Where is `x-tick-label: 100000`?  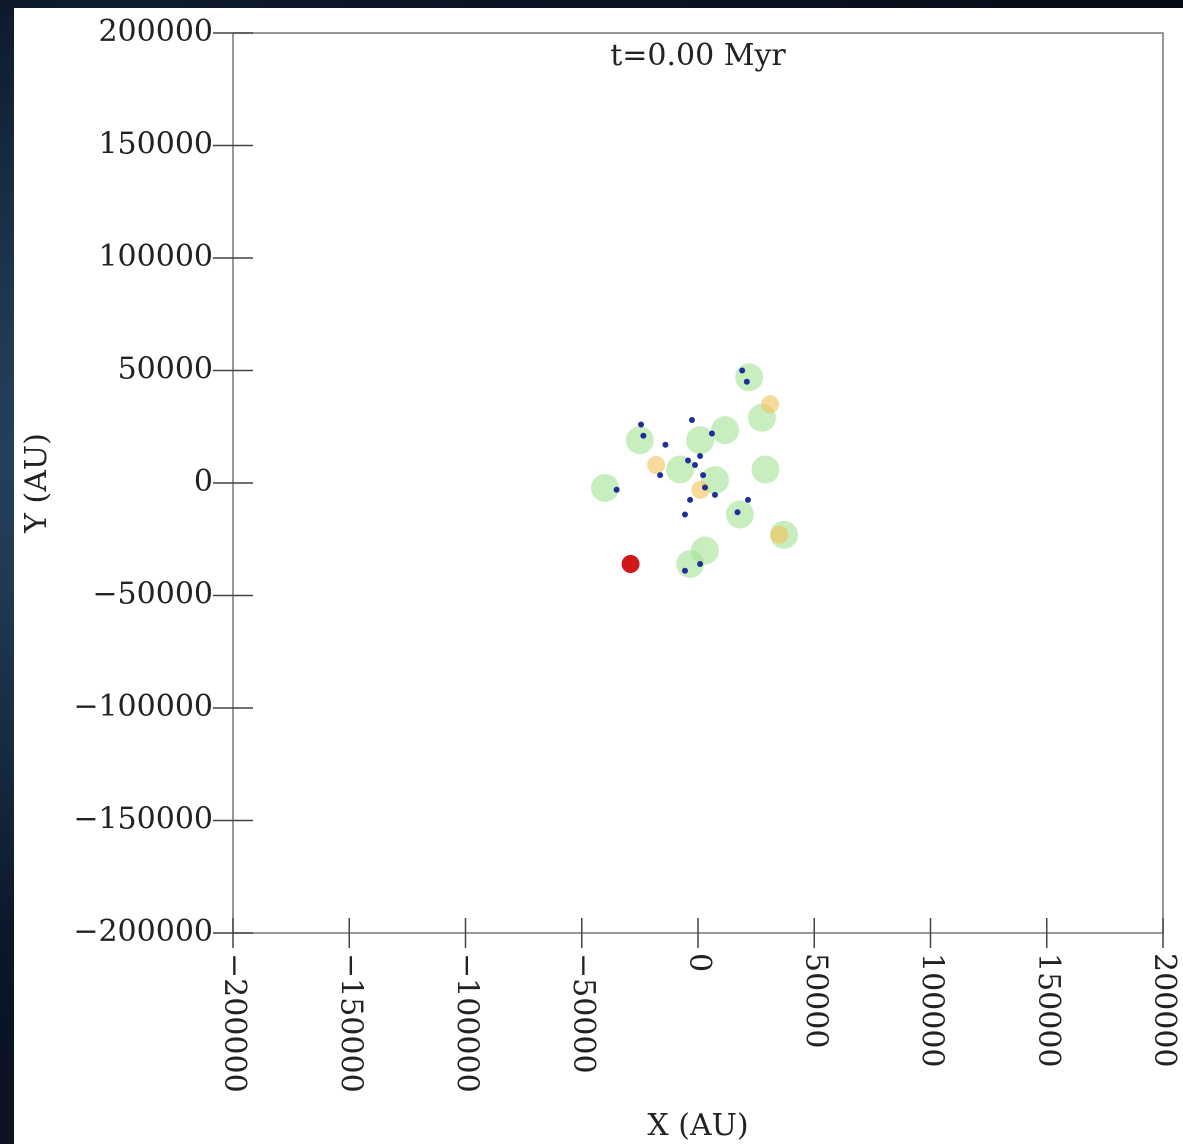 x-tick-label: 100000 is located at coordinates (932, 1010).